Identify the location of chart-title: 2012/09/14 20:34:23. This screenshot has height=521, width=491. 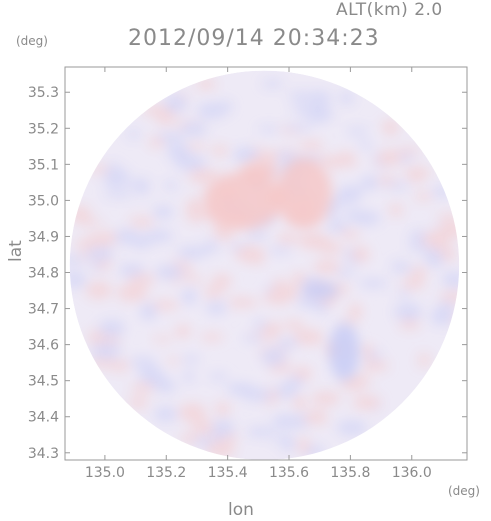
(254, 38).